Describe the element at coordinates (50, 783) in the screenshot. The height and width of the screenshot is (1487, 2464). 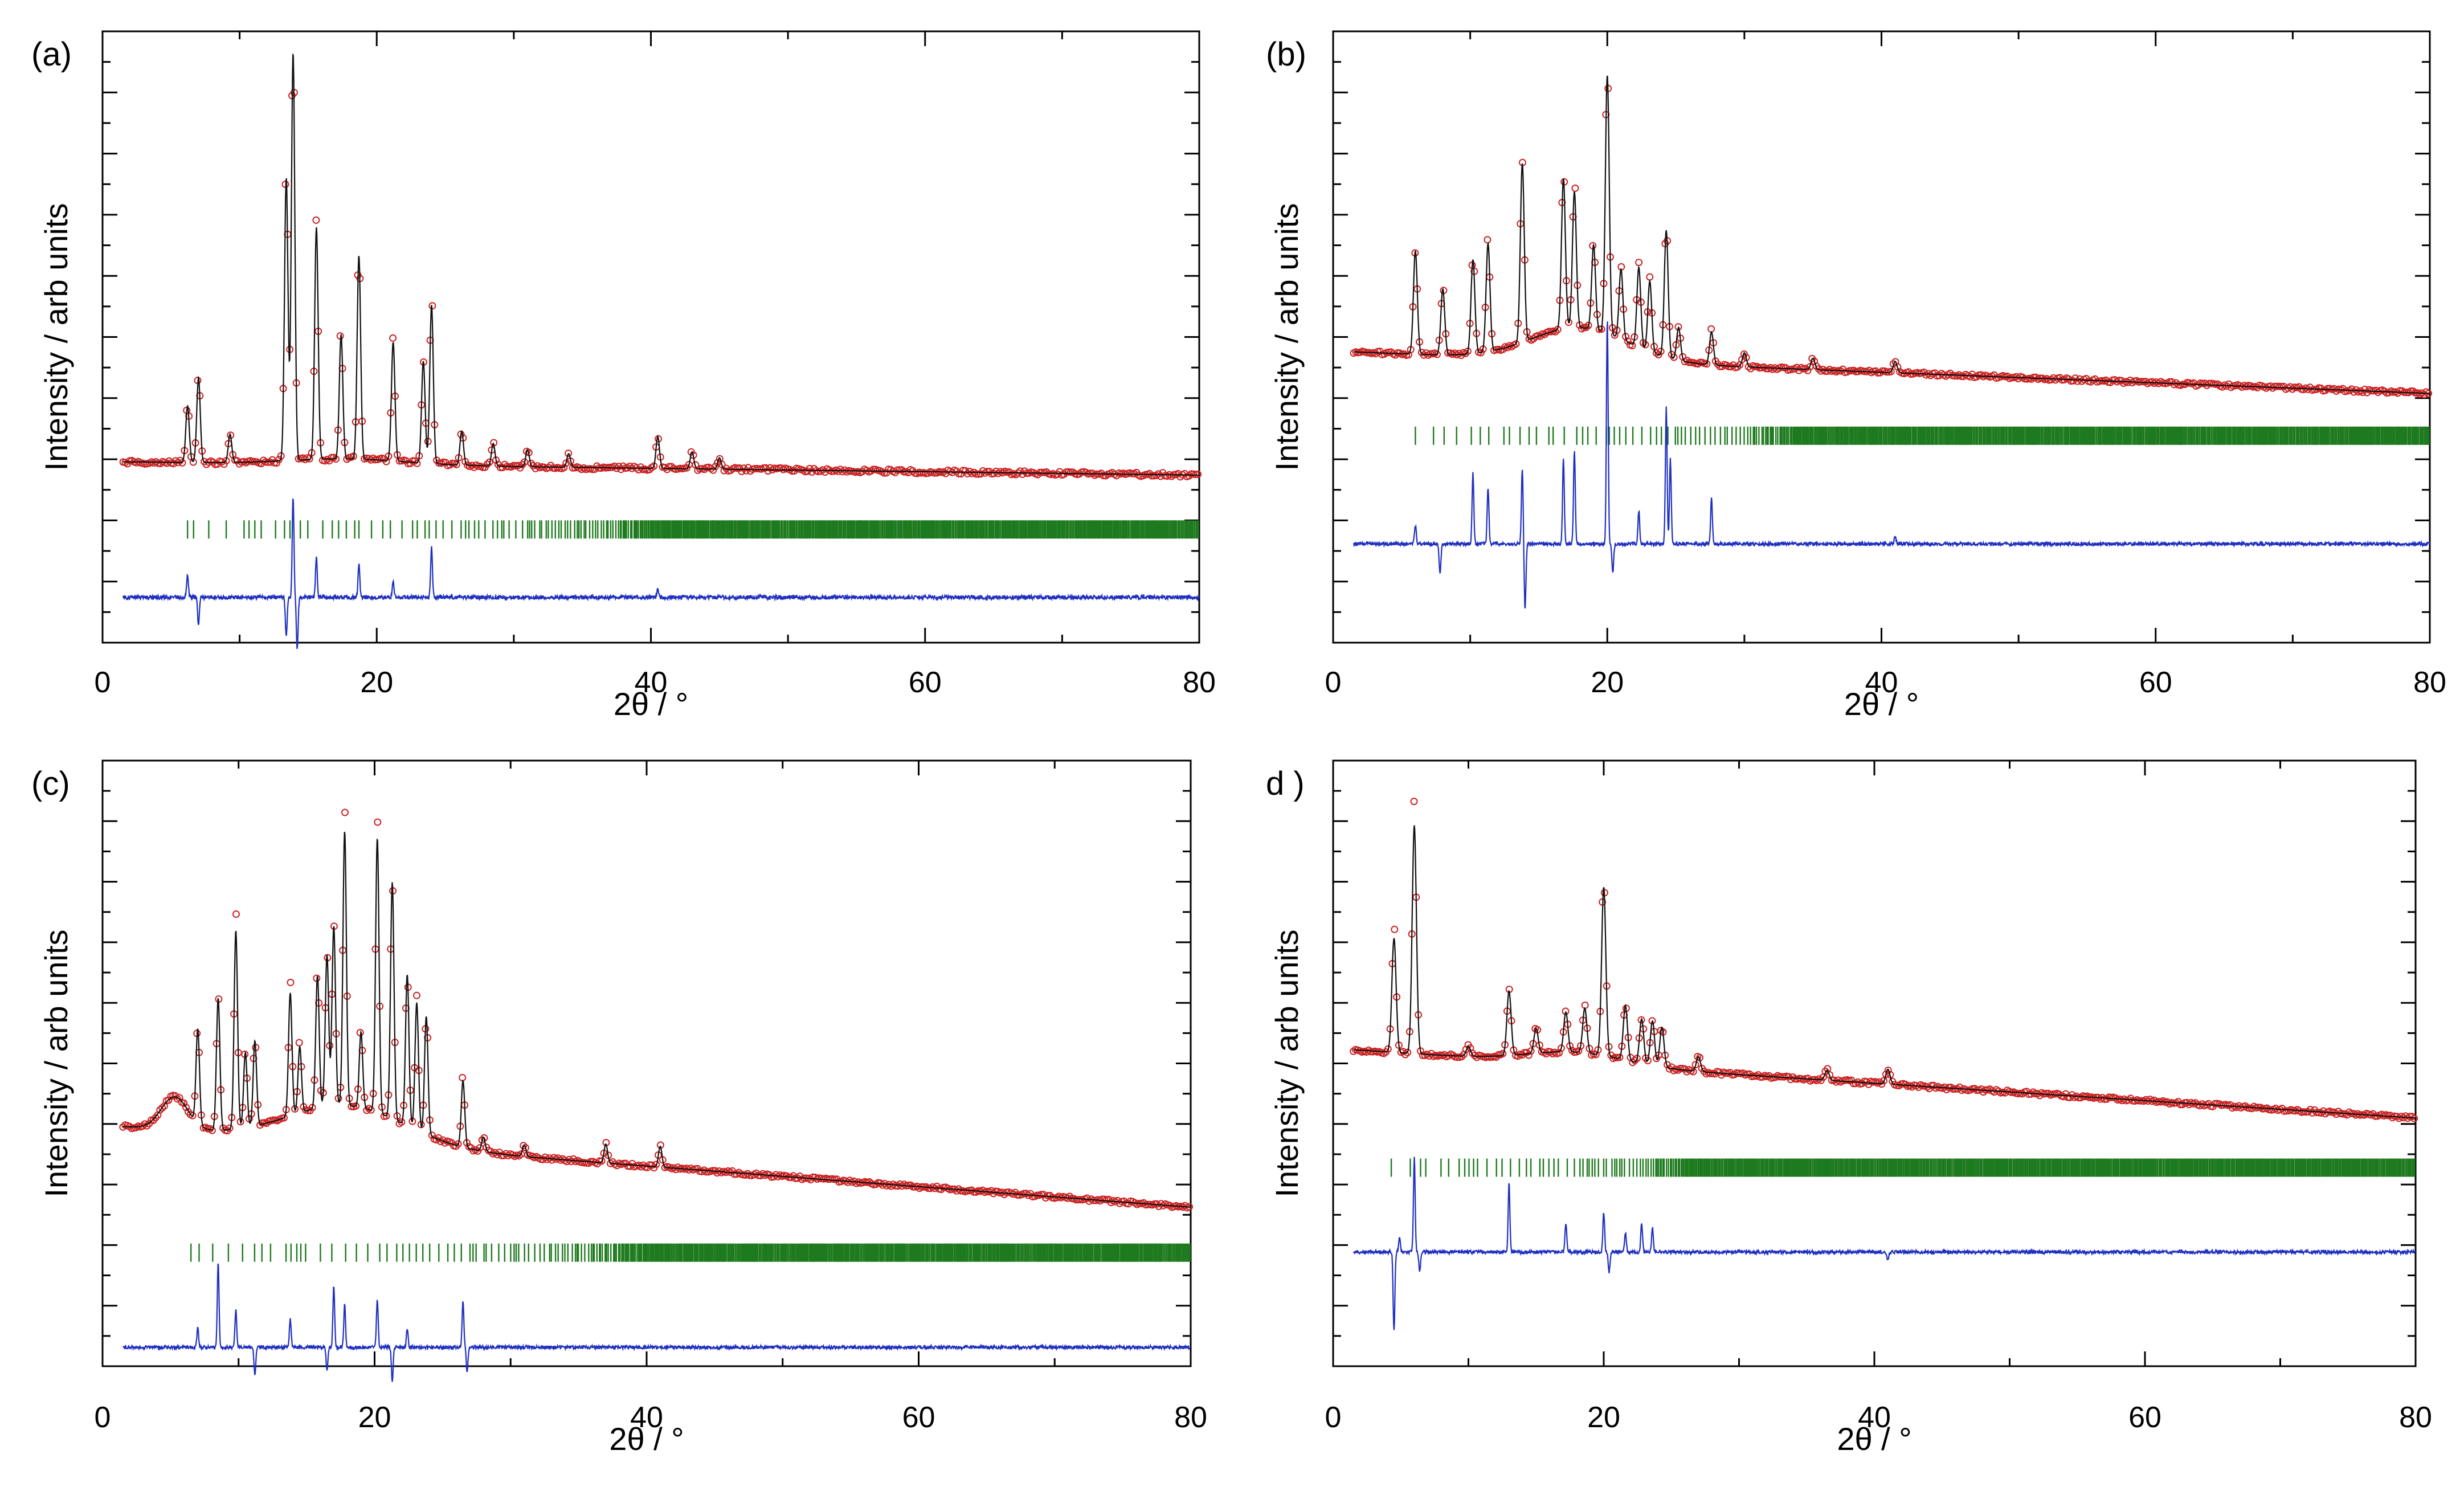
I see `panel-label: (c)` at that location.